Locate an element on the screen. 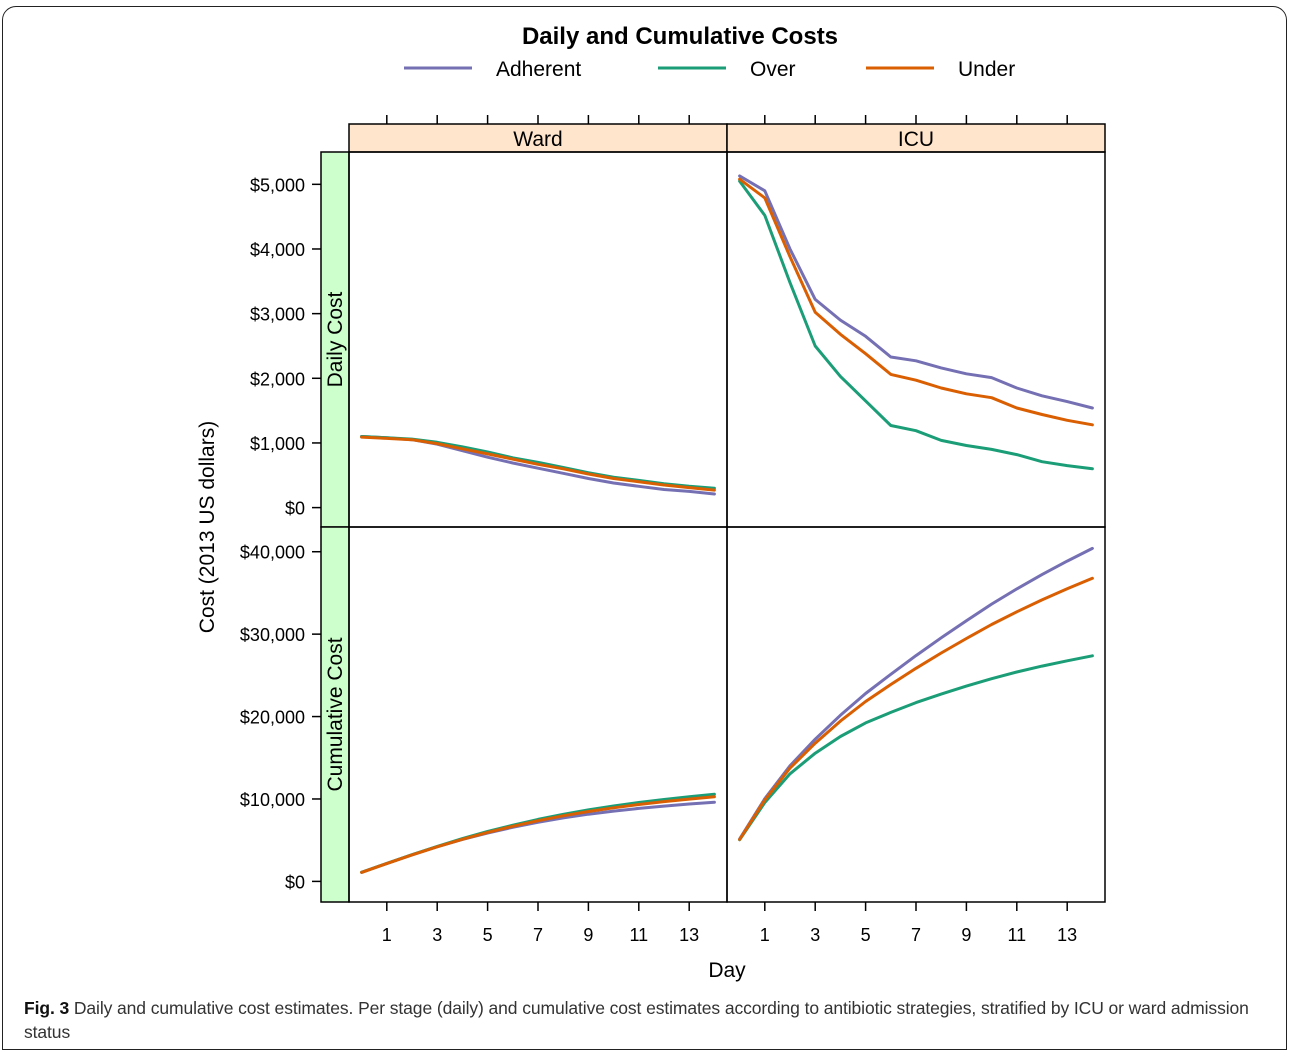 The image size is (1292, 1052). strip-icu is located at coordinates (916, 138).